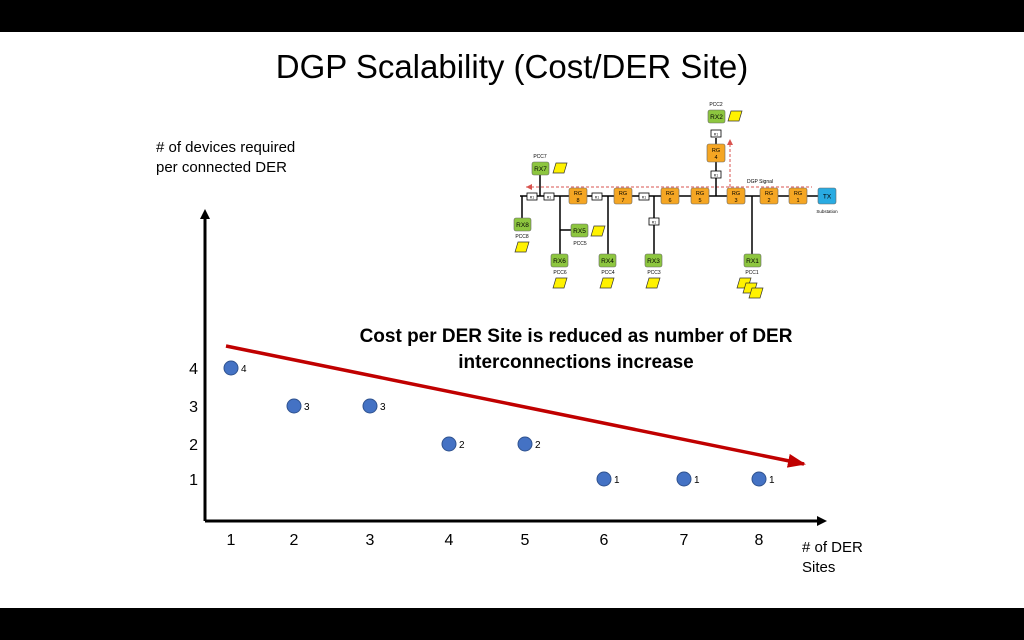  Describe the element at coordinates (512, 66) in the screenshot. I see `page-title: DGP Scalability (Cost/DER Site)` at that location.